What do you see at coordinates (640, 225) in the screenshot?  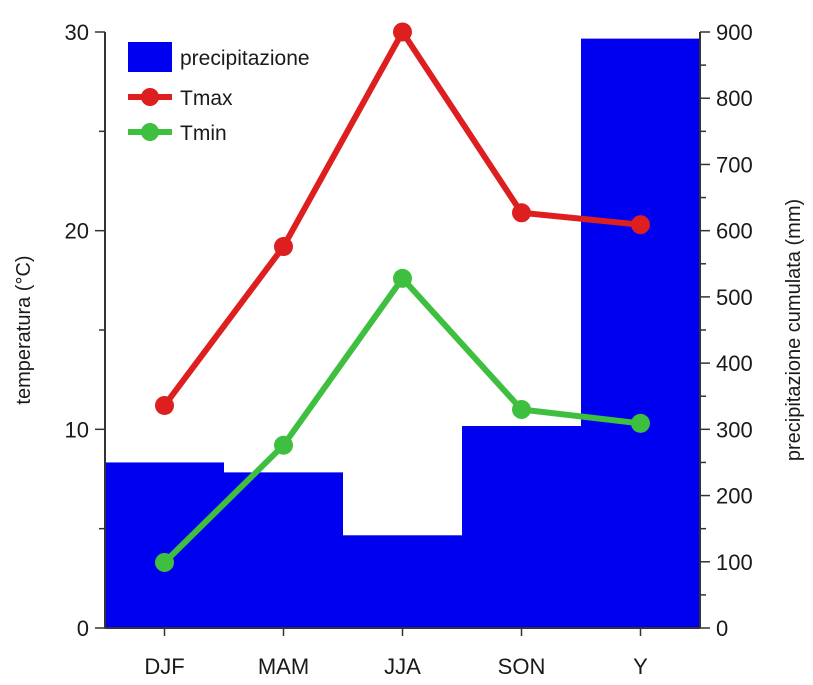 I see `tmax-point-y` at bounding box center [640, 225].